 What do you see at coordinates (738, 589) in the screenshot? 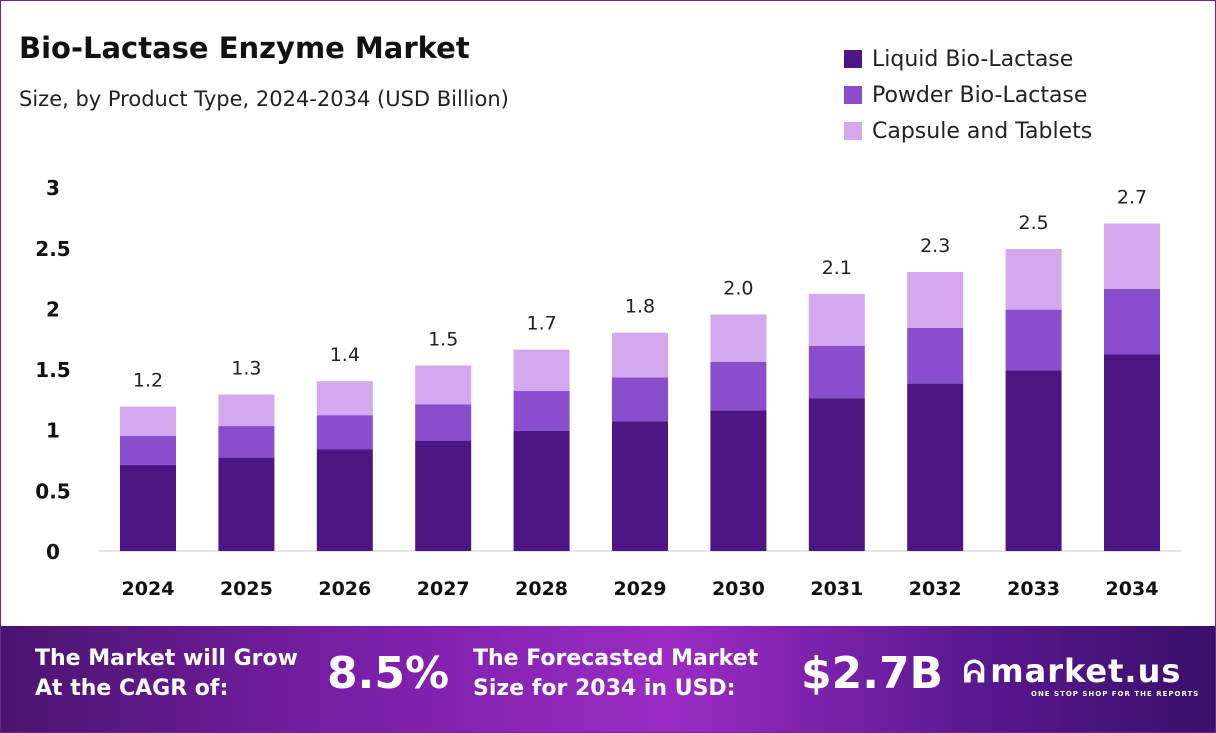
I see `x-tick-label: 2030` at bounding box center [738, 589].